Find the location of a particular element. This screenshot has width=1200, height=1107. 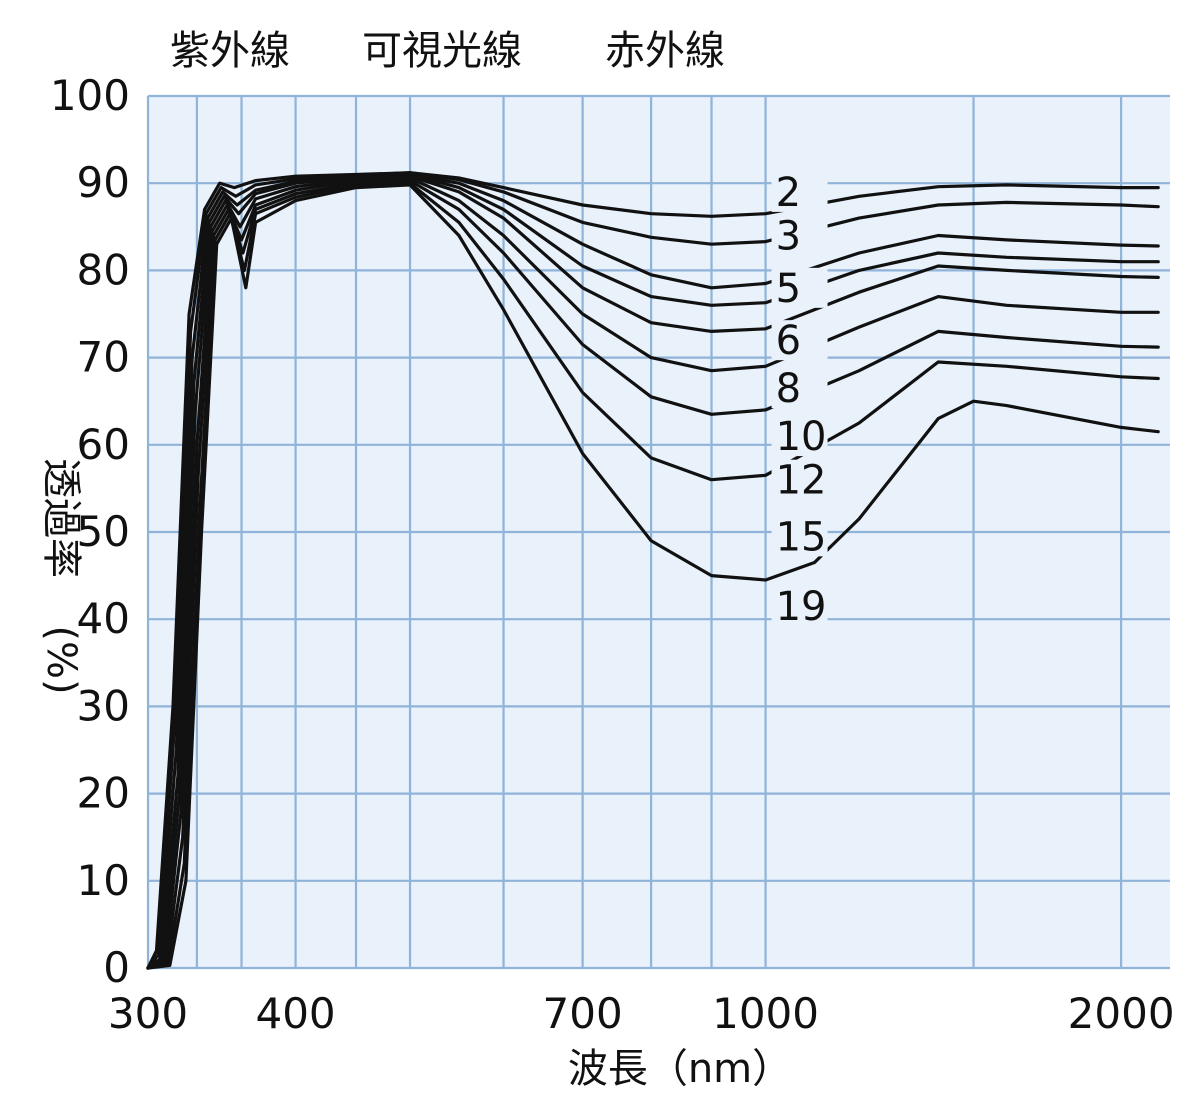

series-label-12: 12 is located at coordinates (801, 481).